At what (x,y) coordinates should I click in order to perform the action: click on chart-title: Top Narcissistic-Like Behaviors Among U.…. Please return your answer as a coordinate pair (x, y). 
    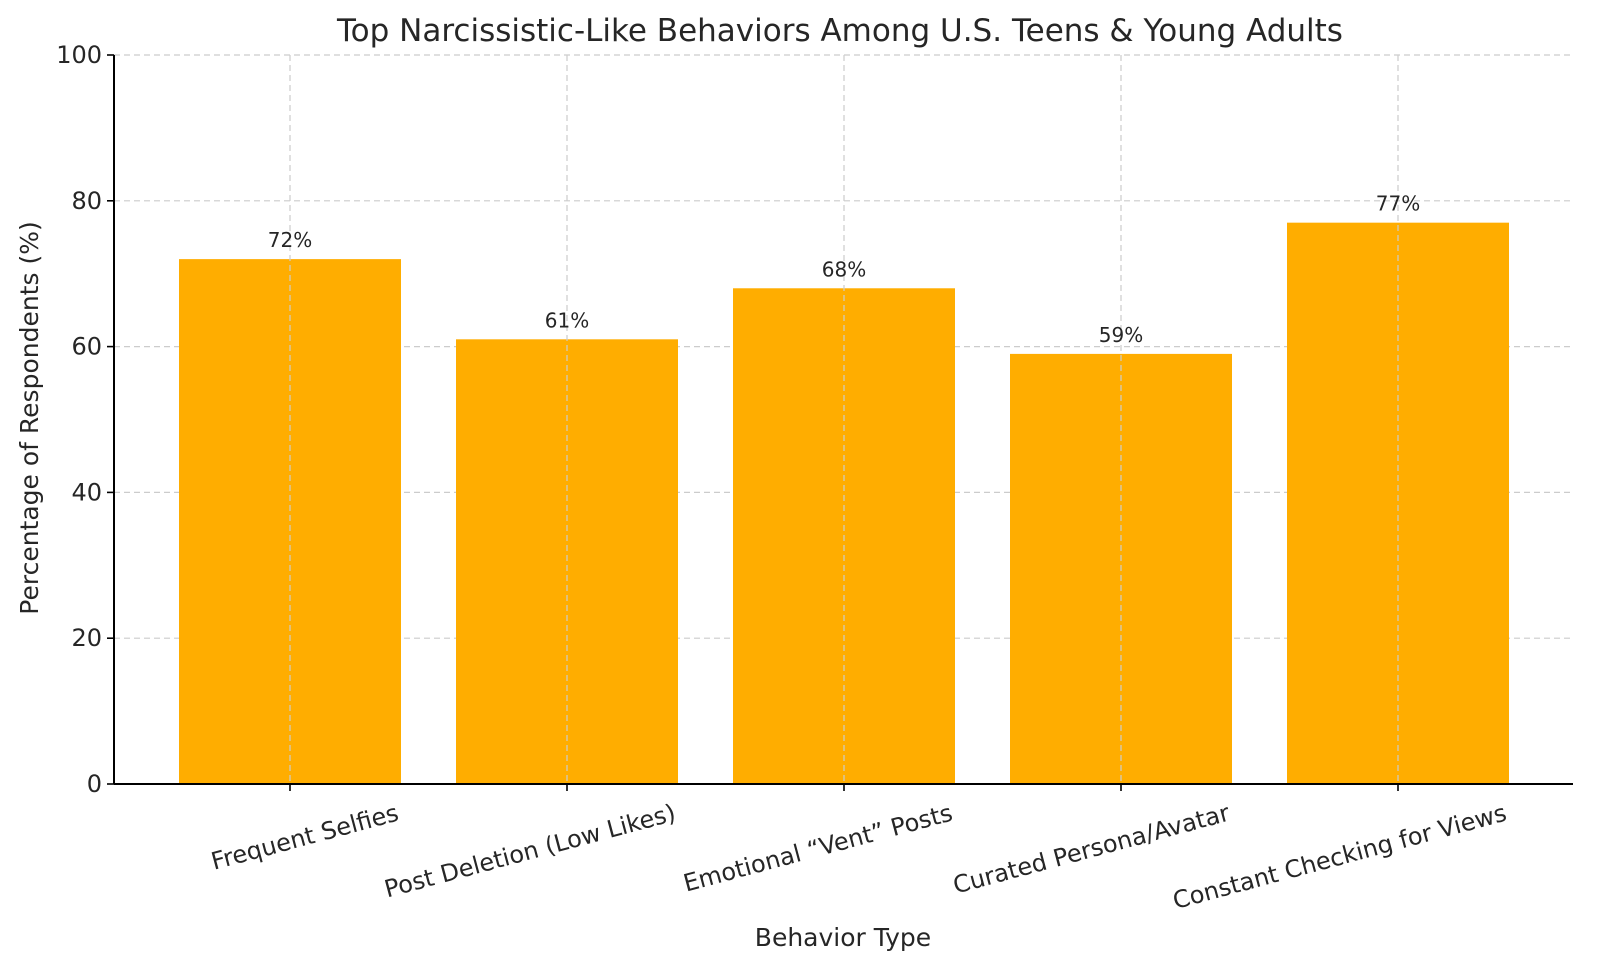
    Looking at the image, I should click on (839, 31).